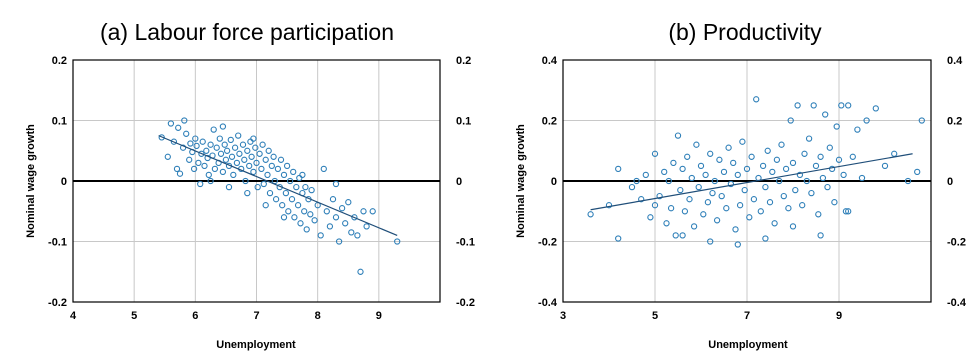 Image resolution: width=971 pixels, height=353 pixels. I want to click on y-tick-label-left: 0.2, so click(549, 122).